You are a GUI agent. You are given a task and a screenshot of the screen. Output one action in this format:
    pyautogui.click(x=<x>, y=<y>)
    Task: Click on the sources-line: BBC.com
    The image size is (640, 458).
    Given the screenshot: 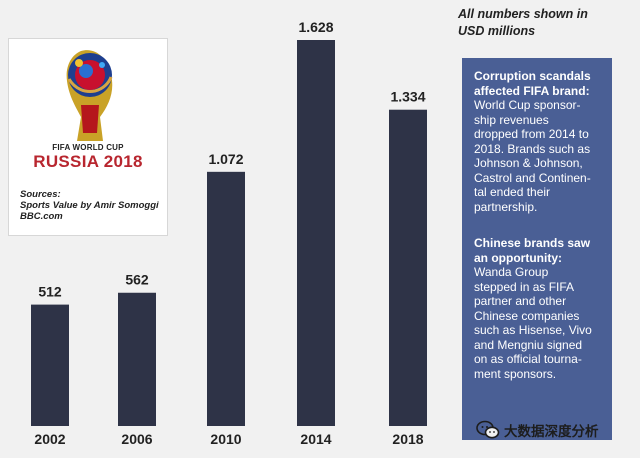 What is the action you would take?
    pyautogui.click(x=41, y=216)
    